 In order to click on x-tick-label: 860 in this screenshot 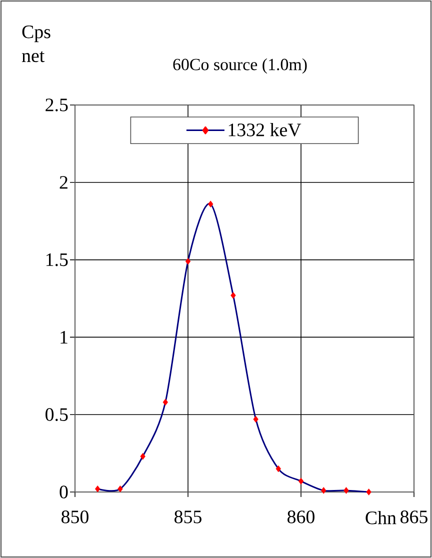, I will do `click(301, 517)`.